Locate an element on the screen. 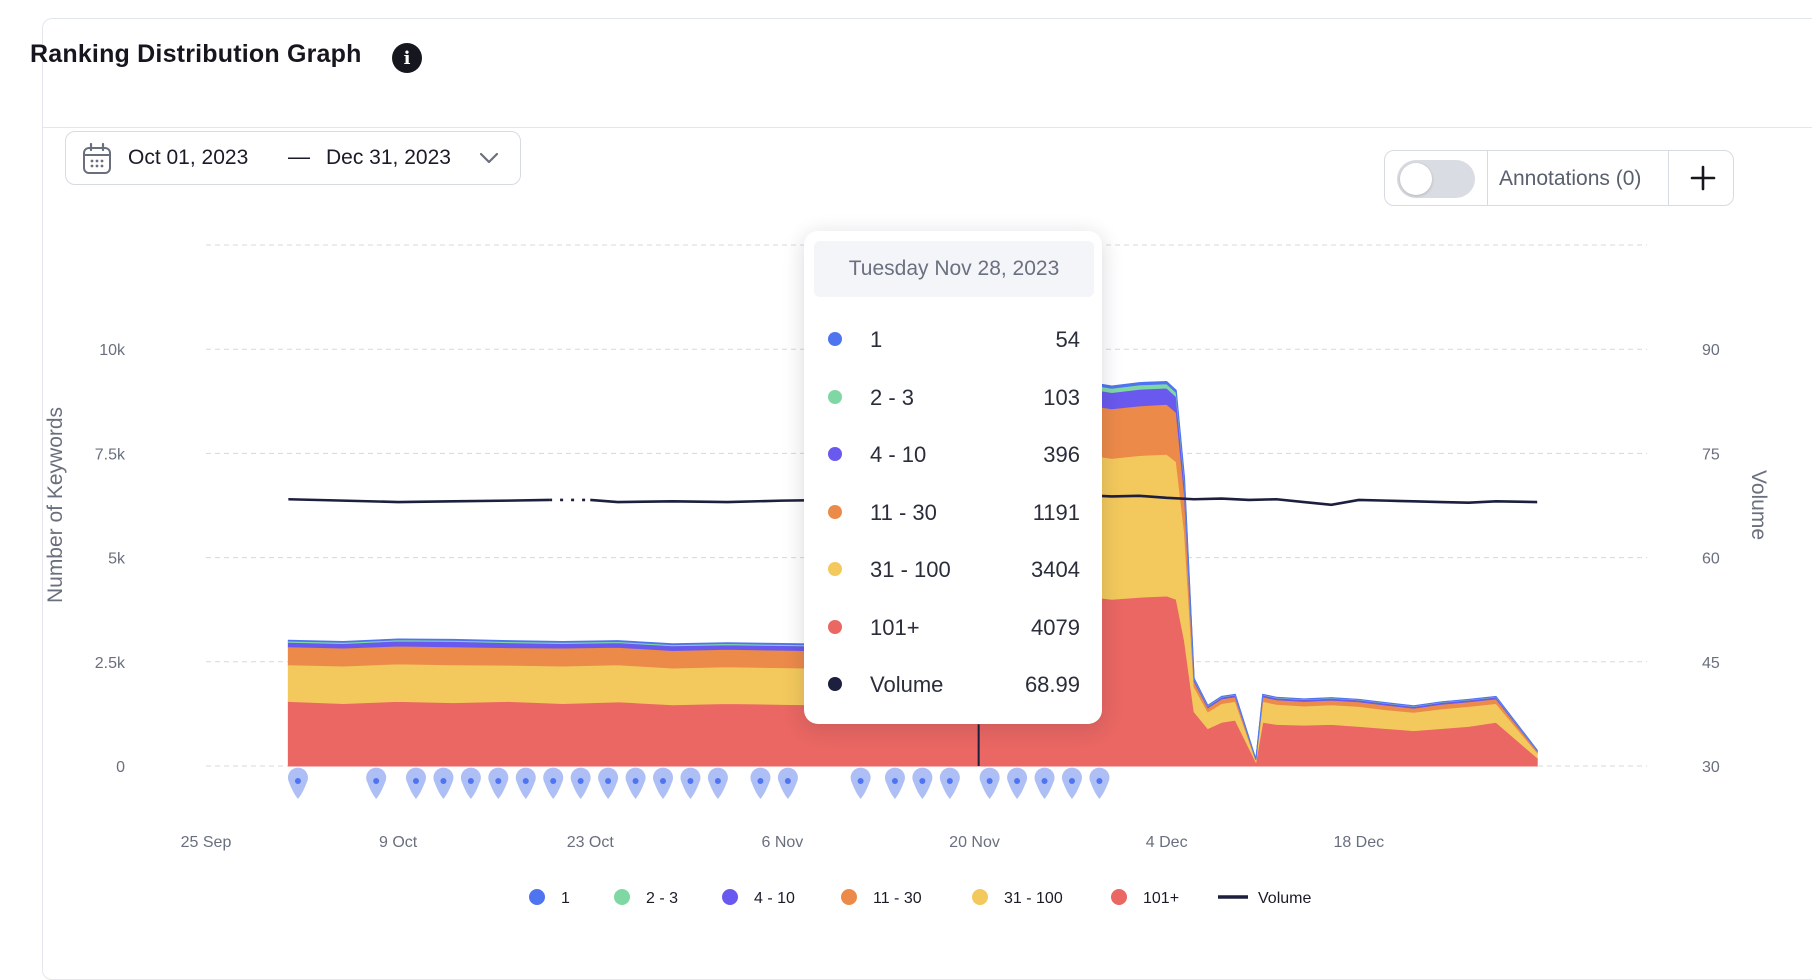 This screenshot has width=1812, height=980. x-tick-label: 20 Nov is located at coordinates (974, 842).